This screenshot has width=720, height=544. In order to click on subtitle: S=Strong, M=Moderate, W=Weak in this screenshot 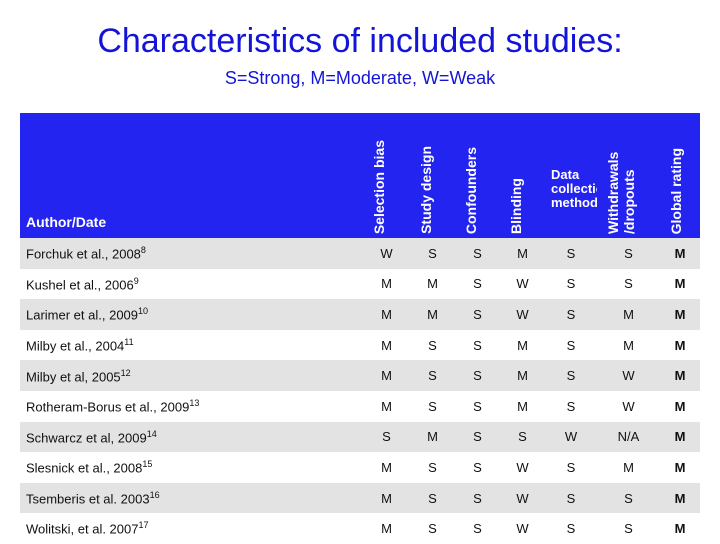, I will do `click(360, 78)`.